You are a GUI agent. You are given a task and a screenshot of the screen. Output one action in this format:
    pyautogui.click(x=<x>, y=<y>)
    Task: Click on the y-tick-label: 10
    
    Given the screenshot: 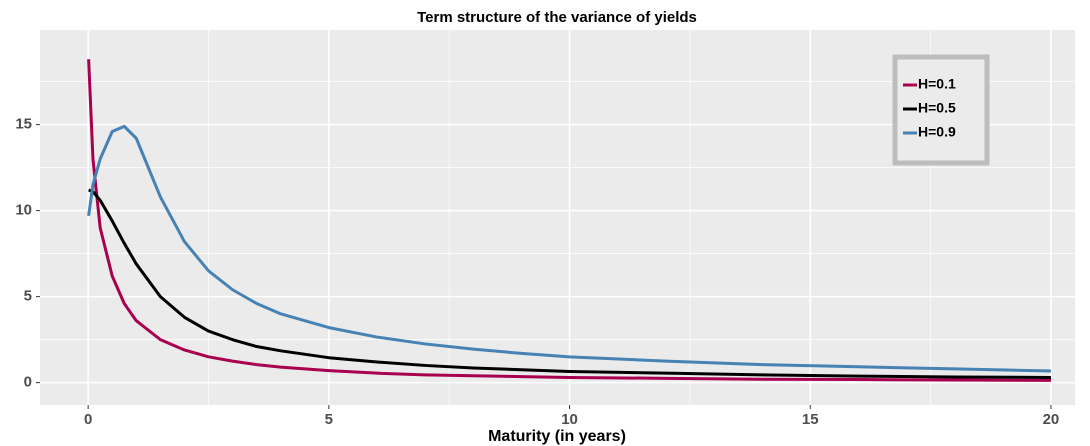 What is the action you would take?
    pyautogui.click(x=23, y=210)
    